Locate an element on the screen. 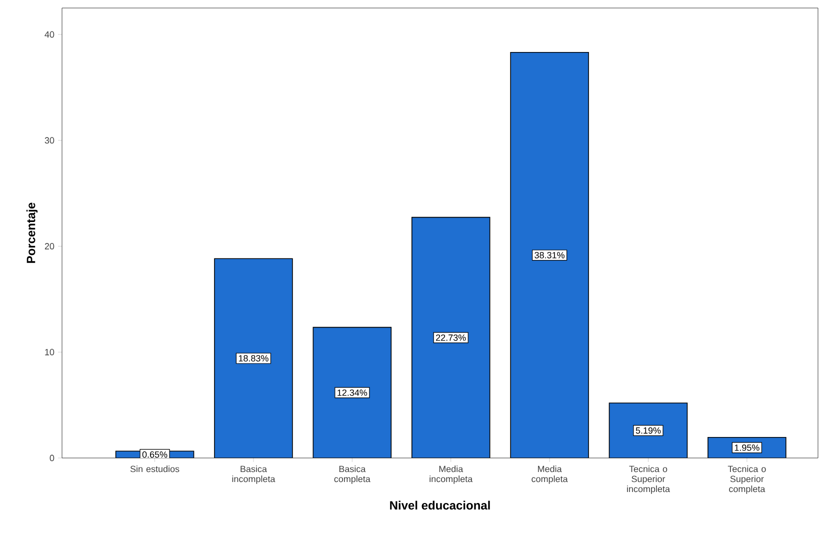  y-tick-label: 20 is located at coordinates (49, 246).